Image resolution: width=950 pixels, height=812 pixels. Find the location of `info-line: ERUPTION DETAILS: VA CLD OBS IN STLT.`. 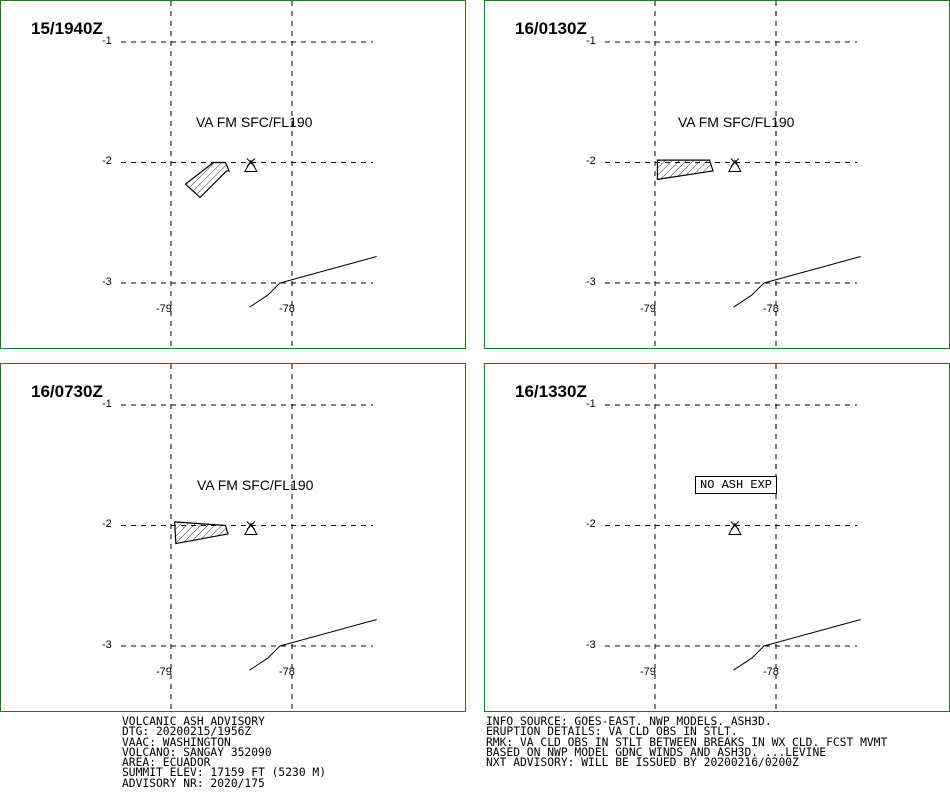

info-line: ERUPTION DETAILS: VA CLD OBS IN STLT. is located at coordinates (612, 732).